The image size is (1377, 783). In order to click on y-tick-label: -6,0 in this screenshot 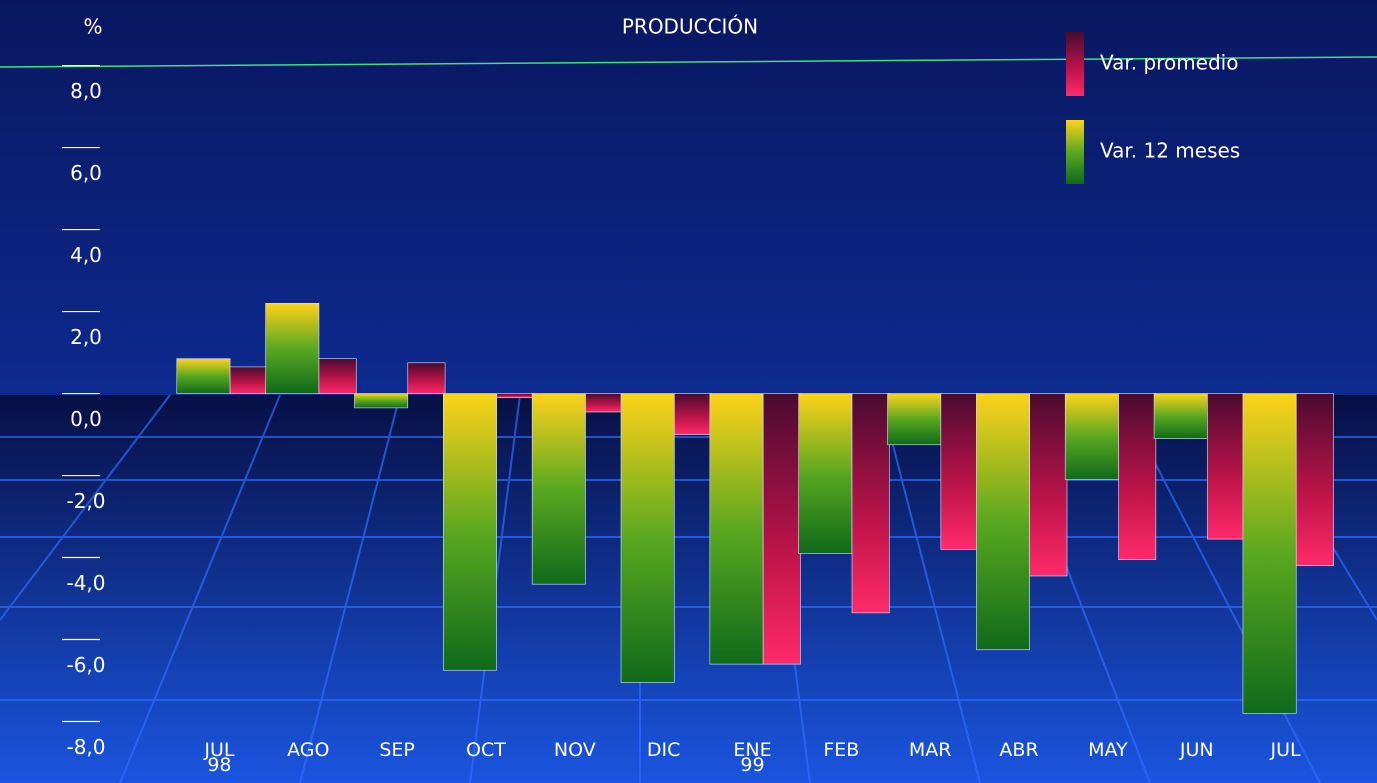, I will do `click(85, 665)`.